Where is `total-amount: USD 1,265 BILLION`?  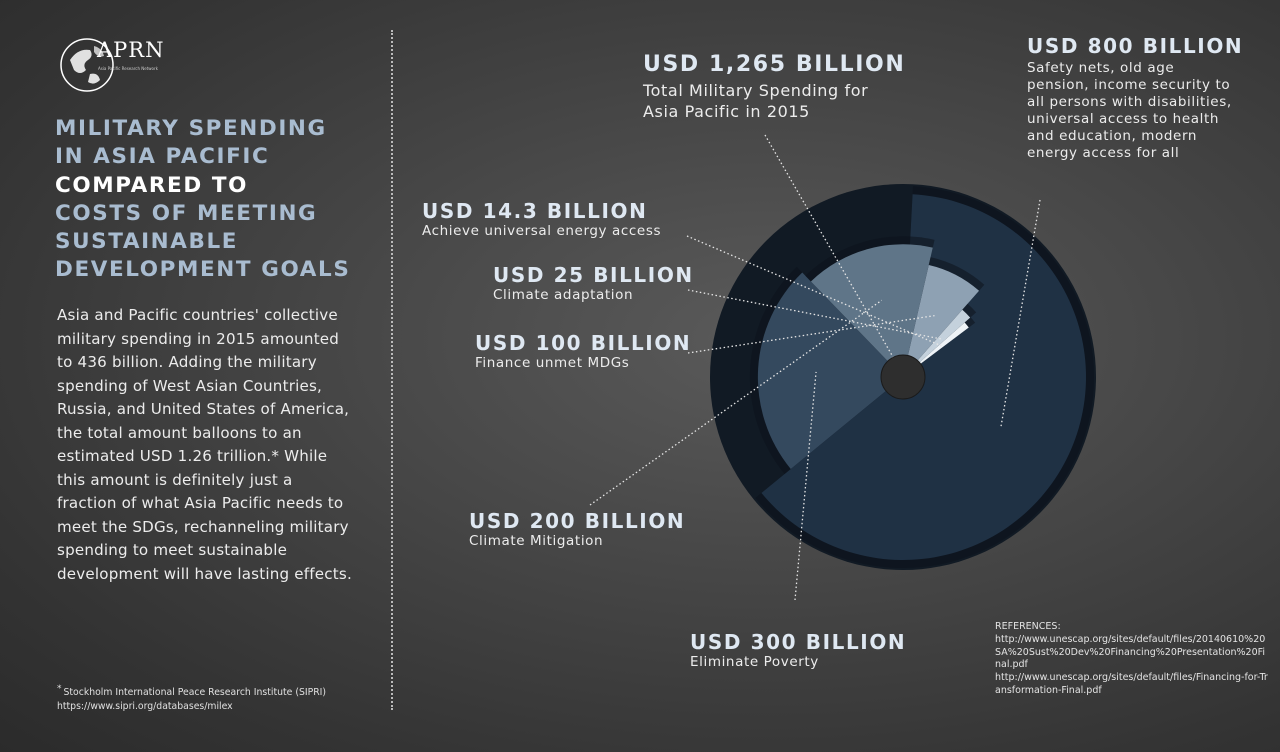 total-amount: USD 1,265 BILLION is located at coordinates (774, 64).